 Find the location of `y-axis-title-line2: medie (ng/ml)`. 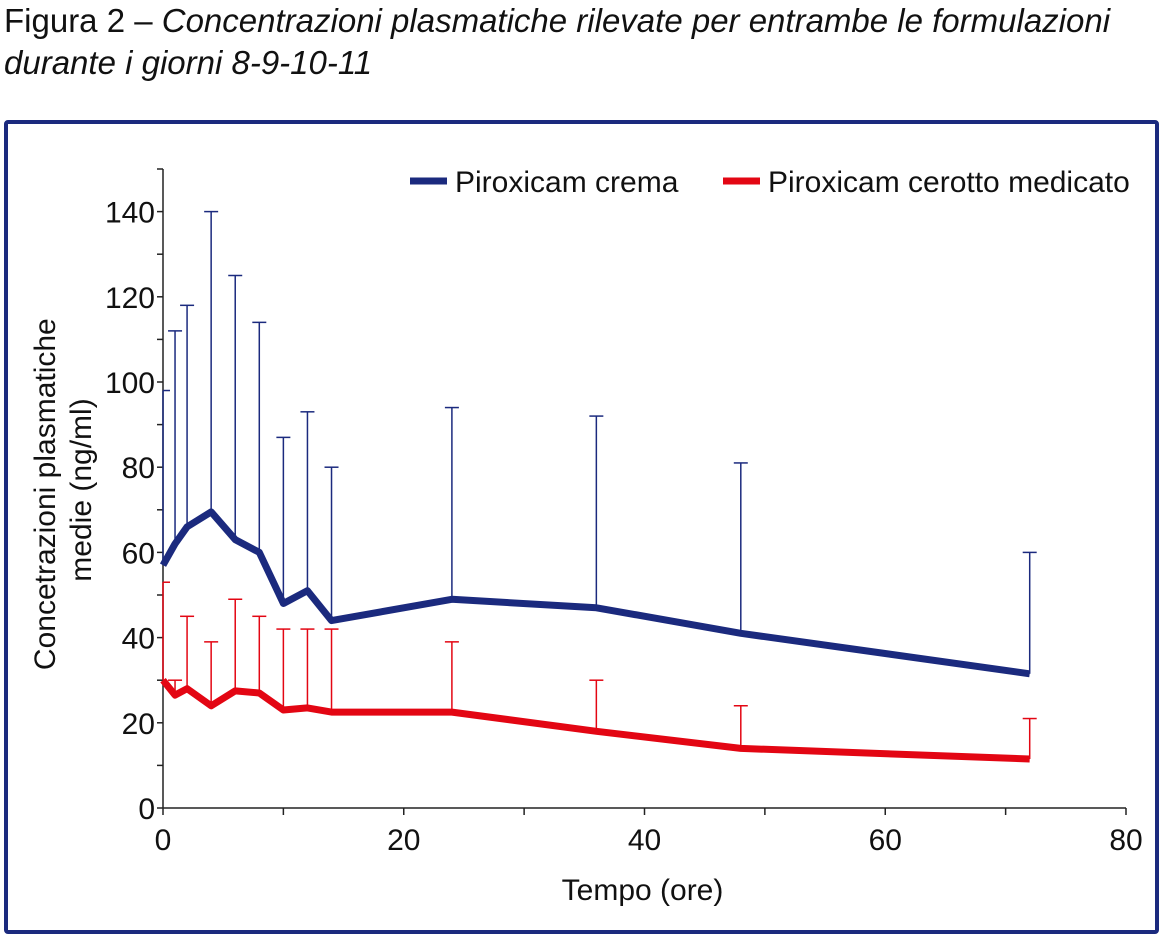

y-axis-title-line2: medie (ng/ml) is located at coordinates (81, 489).